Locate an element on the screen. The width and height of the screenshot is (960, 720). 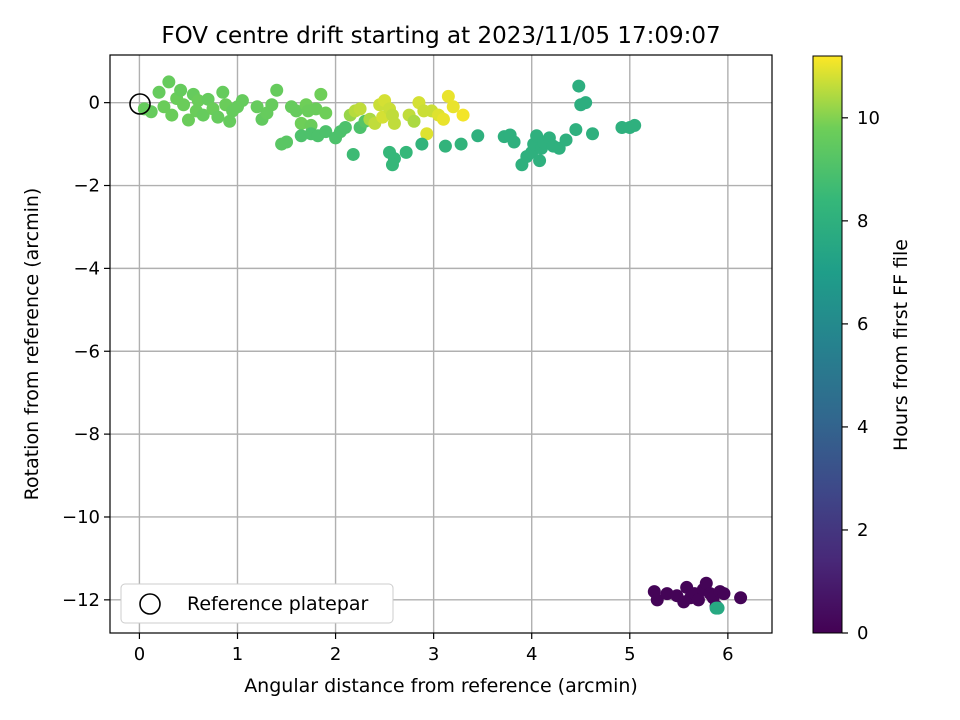
y-tick-label: −6 is located at coordinates (86, 351).